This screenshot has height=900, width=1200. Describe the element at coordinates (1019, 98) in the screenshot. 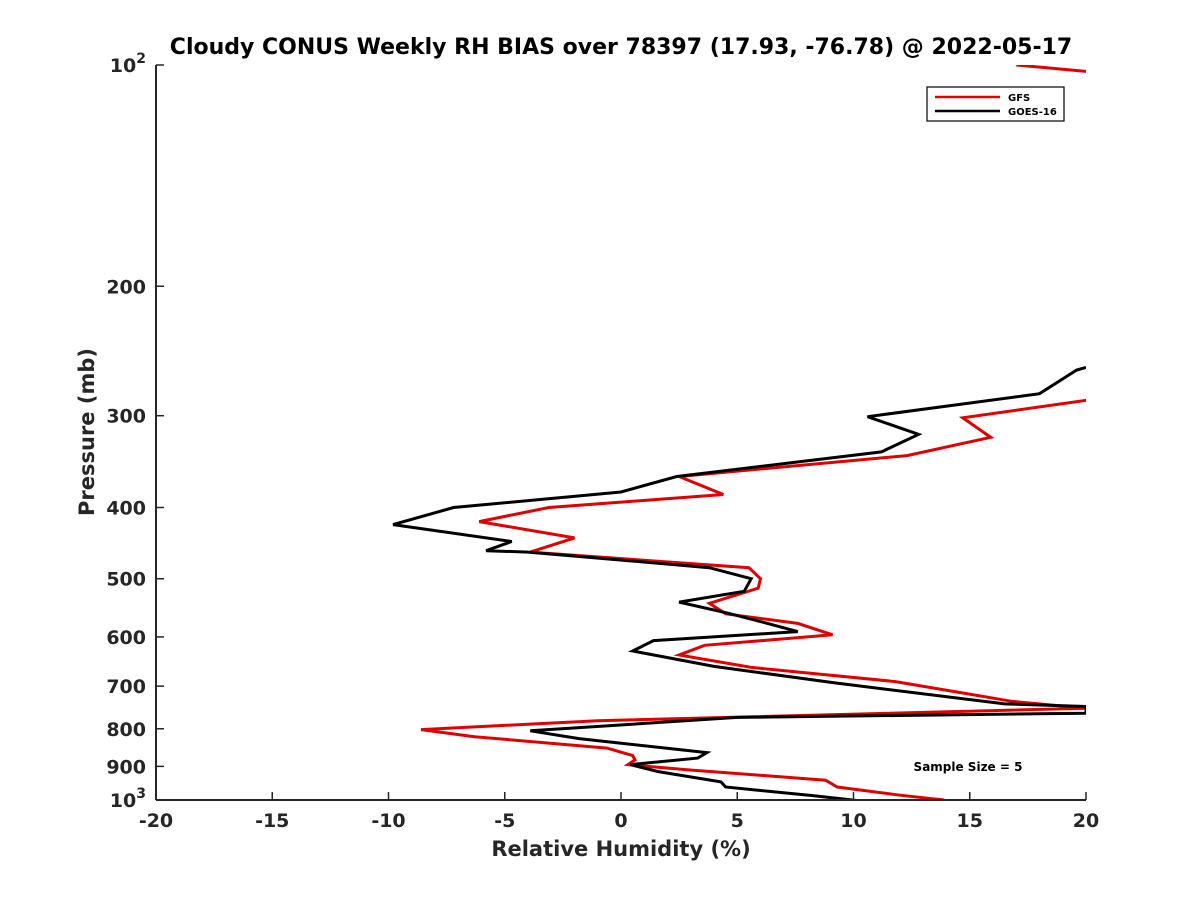

I see `legend-label-gfs: GFS` at that location.